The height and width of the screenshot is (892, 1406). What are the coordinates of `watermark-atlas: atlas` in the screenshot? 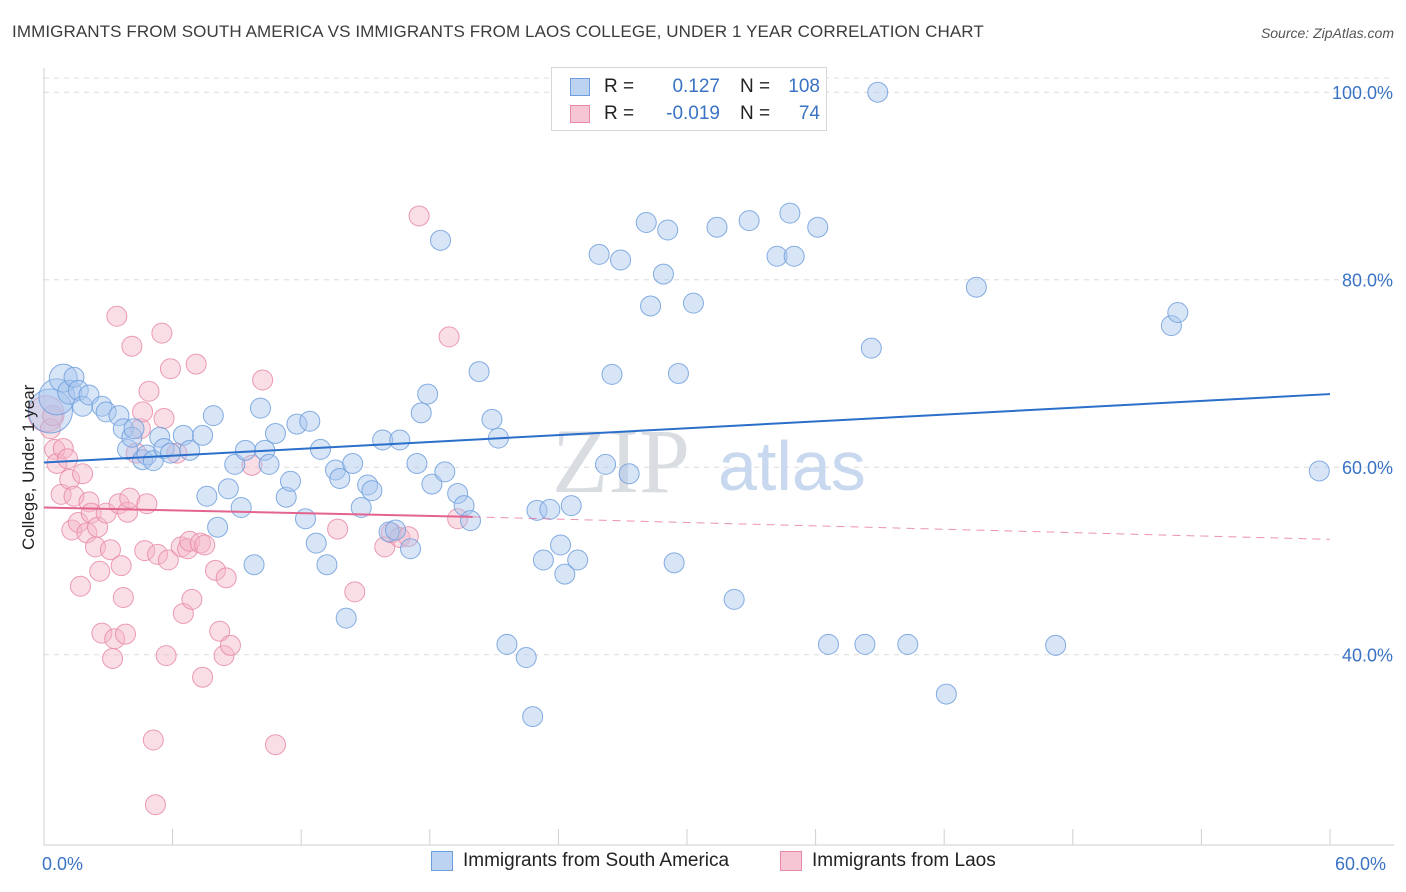 It's located at (792, 466).